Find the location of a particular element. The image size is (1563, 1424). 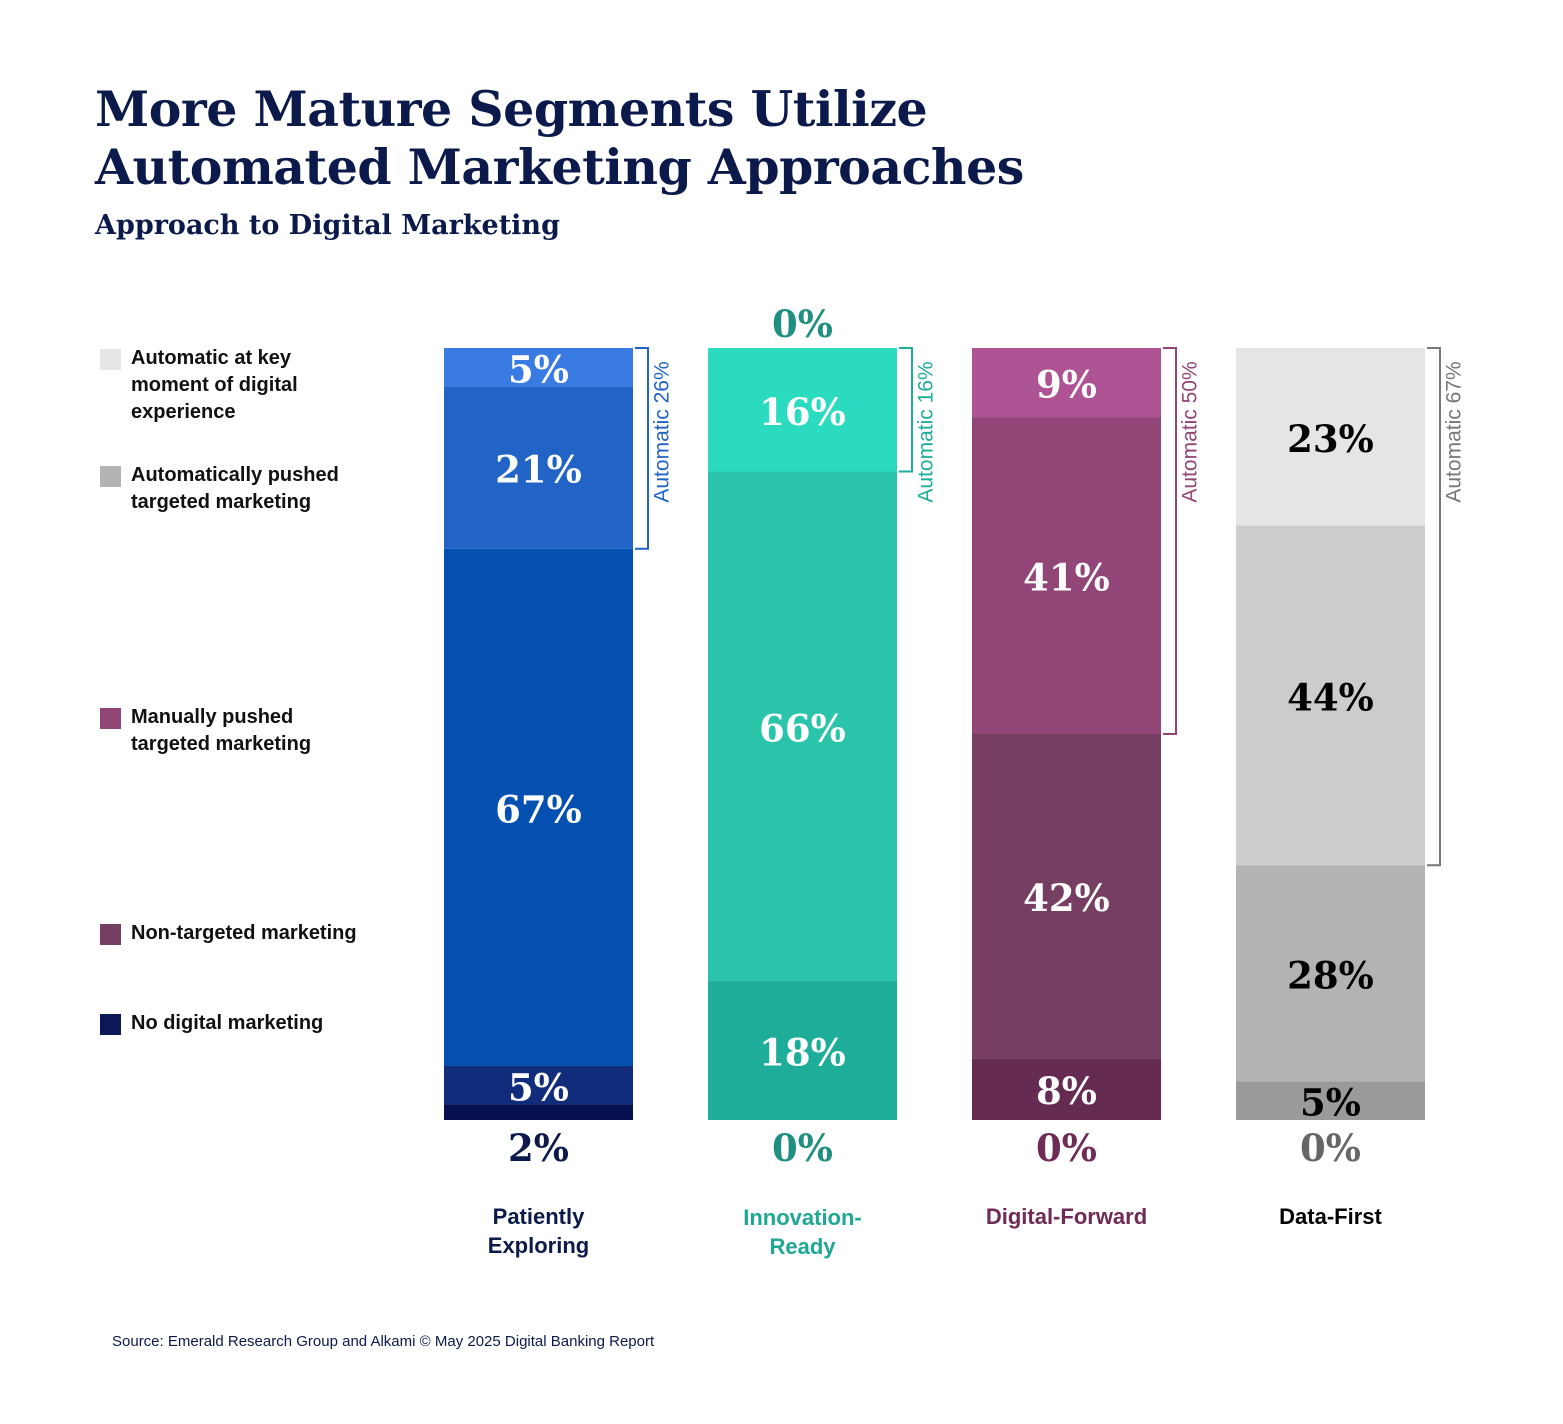

legend-label: Non-targeted marketing is located at coordinates (244, 933).